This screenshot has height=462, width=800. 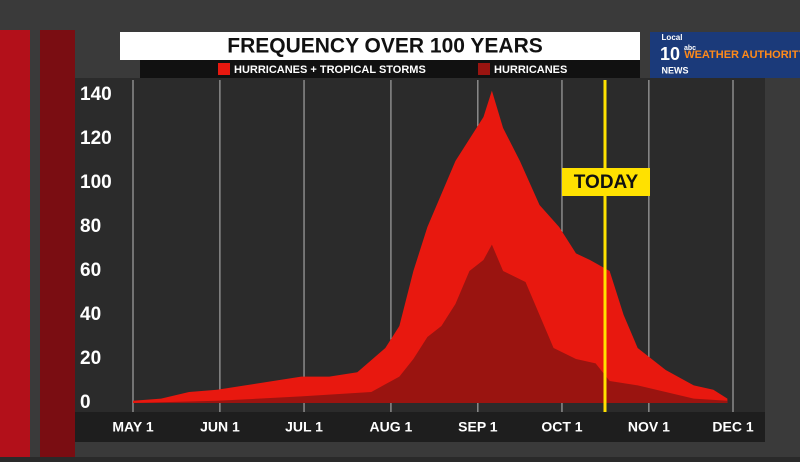 I want to click on y-tick-label: 80, so click(x=90, y=226).